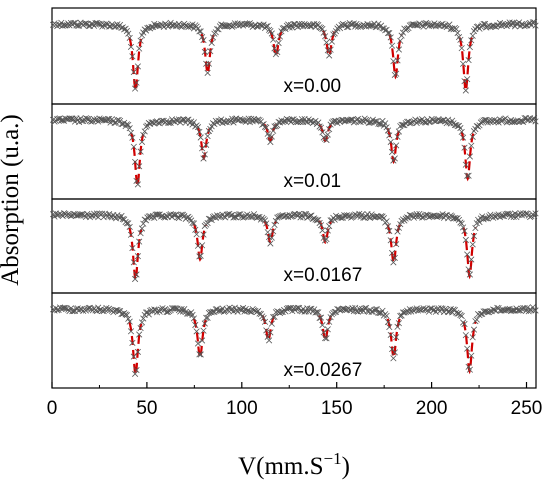 The image size is (550, 491). I want to click on panel-label: x=0.0267, so click(323, 370).